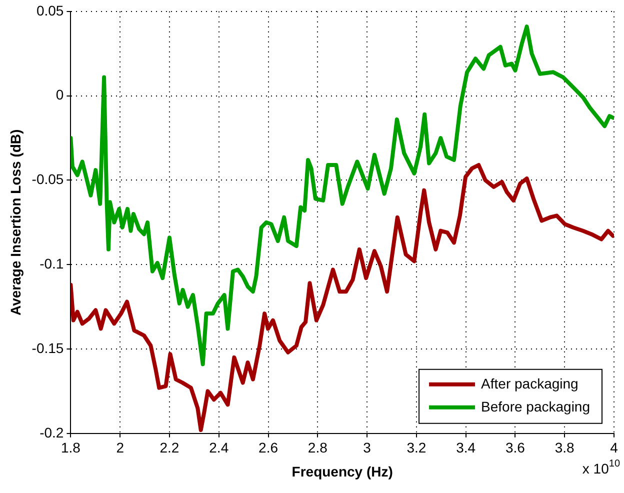  What do you see at coordinates (614, 448) in the screenshot?
I see `x-tick-label: 4` at bounding box center [614, 448].